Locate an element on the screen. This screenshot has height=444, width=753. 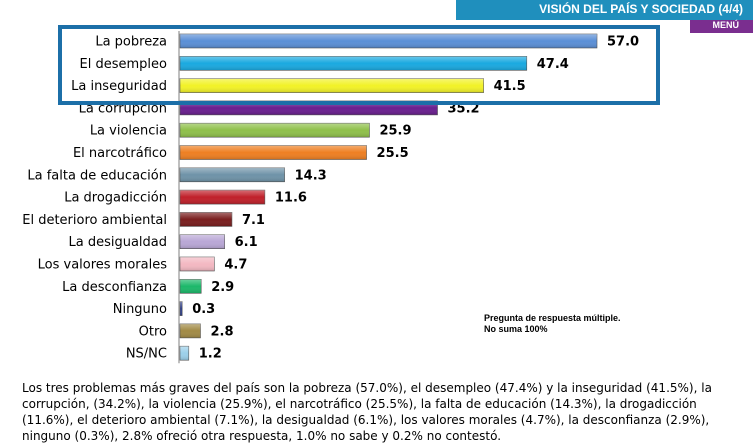
value-label: 57.0 is located at coordinates (623, 42).